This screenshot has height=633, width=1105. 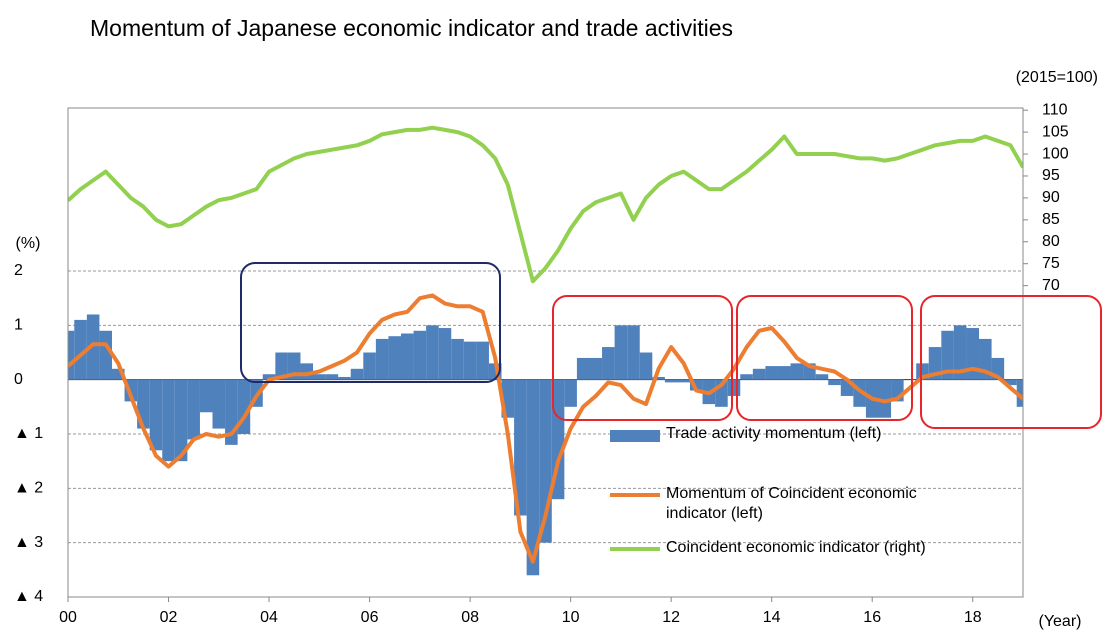 I want to click on y2-tick-label: 75, so click(x=1051, y=263).